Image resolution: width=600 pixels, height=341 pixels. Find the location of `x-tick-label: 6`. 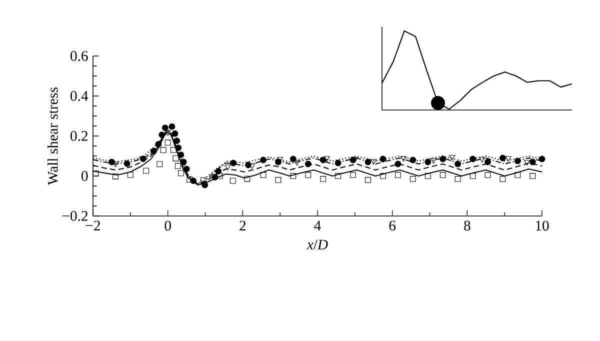

x-tick-label: 6 is located at coordinates (392, 225).